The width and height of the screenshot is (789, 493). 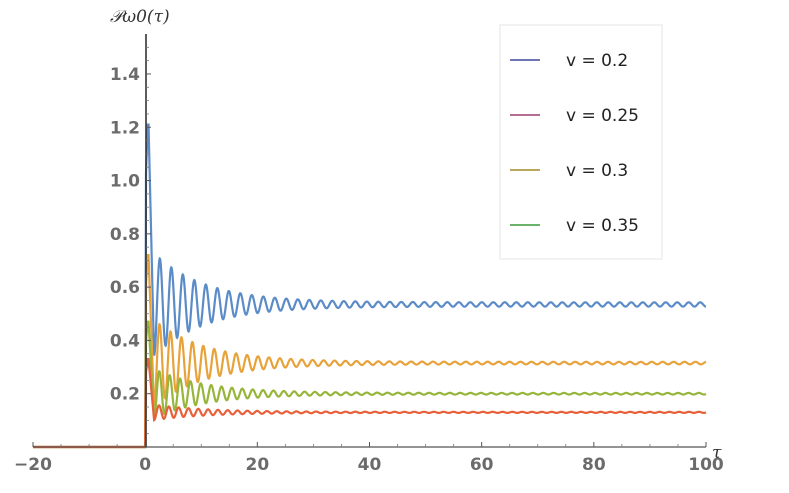 I want to click on x-tick-label: 100, so click(x=706, y=465).